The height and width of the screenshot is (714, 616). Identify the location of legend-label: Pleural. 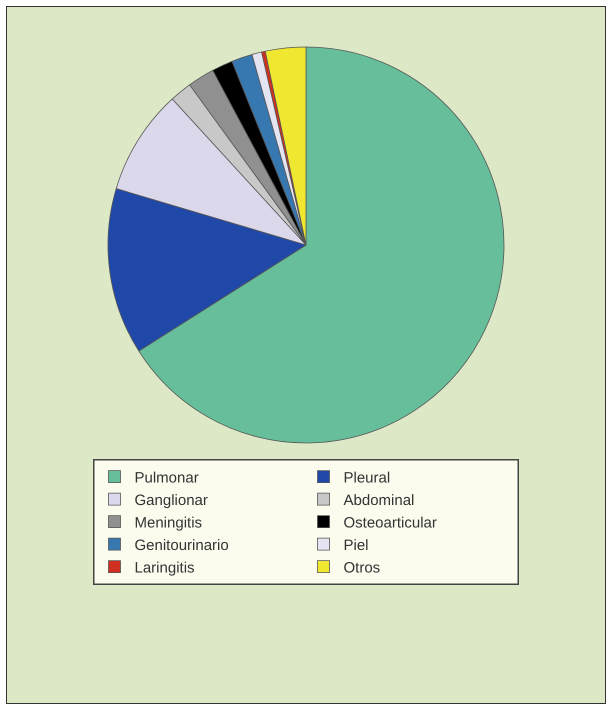
(367, 477).